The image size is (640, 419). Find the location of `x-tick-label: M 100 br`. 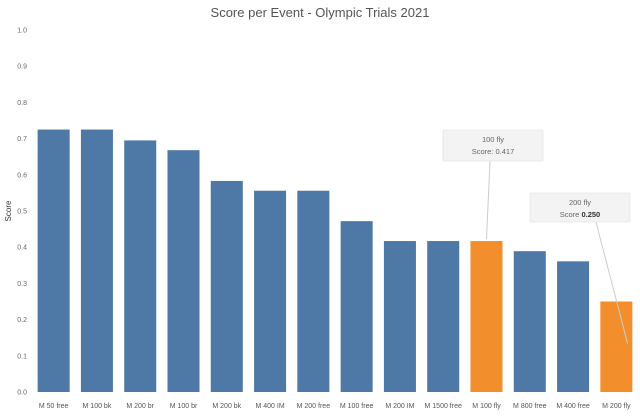

x-tick-label: M 100 br is located at coordinates (184, 406).